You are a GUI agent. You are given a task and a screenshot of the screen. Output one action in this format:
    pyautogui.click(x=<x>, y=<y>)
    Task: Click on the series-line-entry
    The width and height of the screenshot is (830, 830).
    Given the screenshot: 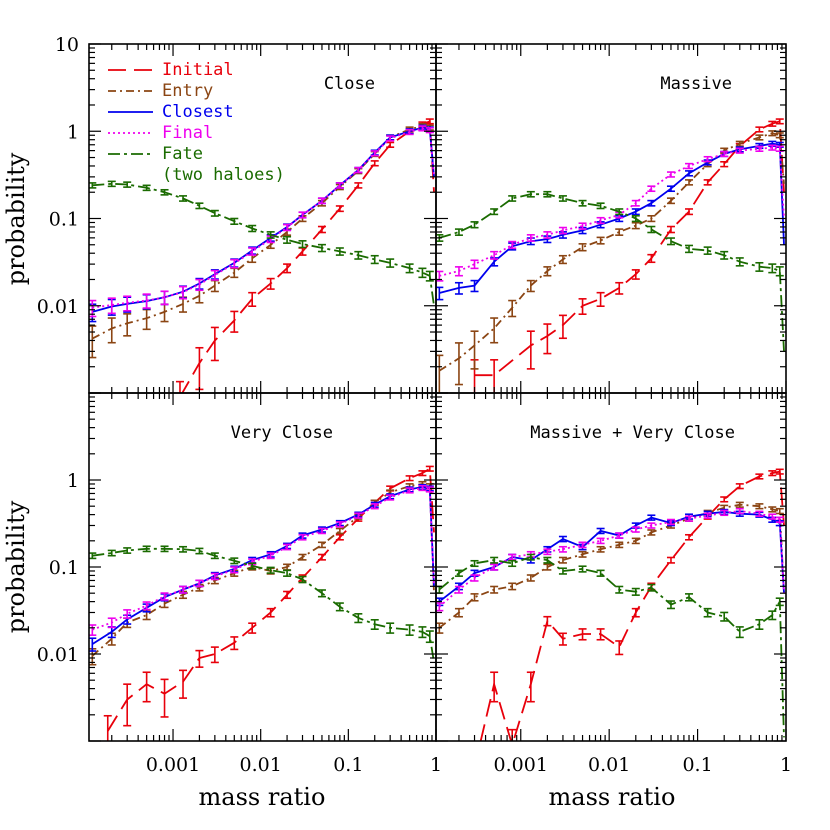 What is the action you would take?
    pyautogui.click(x=611, y=252)
    